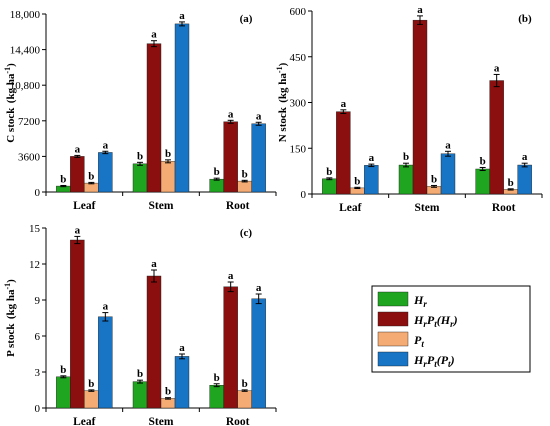  What do you see at coordinates (434, 361) in the screenshot?
I see `legend-label: HrPt(Pt)` at bounding box center [434, 361].